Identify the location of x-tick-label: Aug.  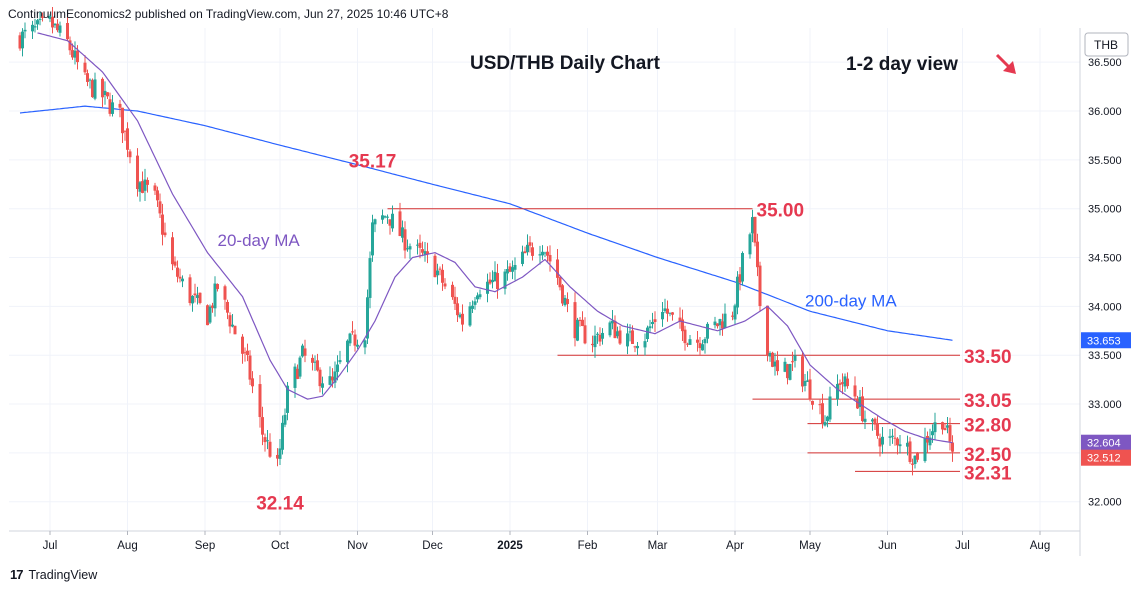
(1040, 546).